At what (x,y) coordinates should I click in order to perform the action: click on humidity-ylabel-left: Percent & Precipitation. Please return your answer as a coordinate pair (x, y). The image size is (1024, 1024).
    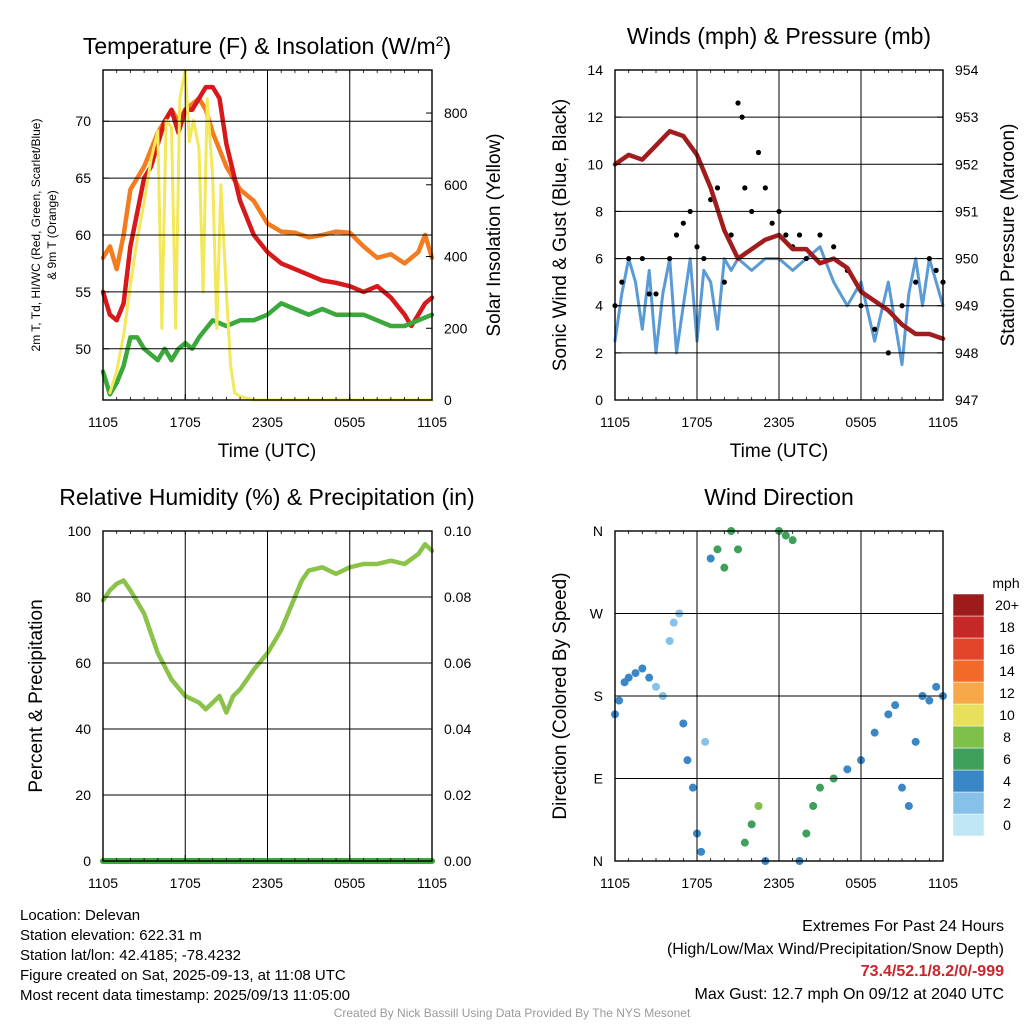
    Looking at the image, I should click on (36, 695).